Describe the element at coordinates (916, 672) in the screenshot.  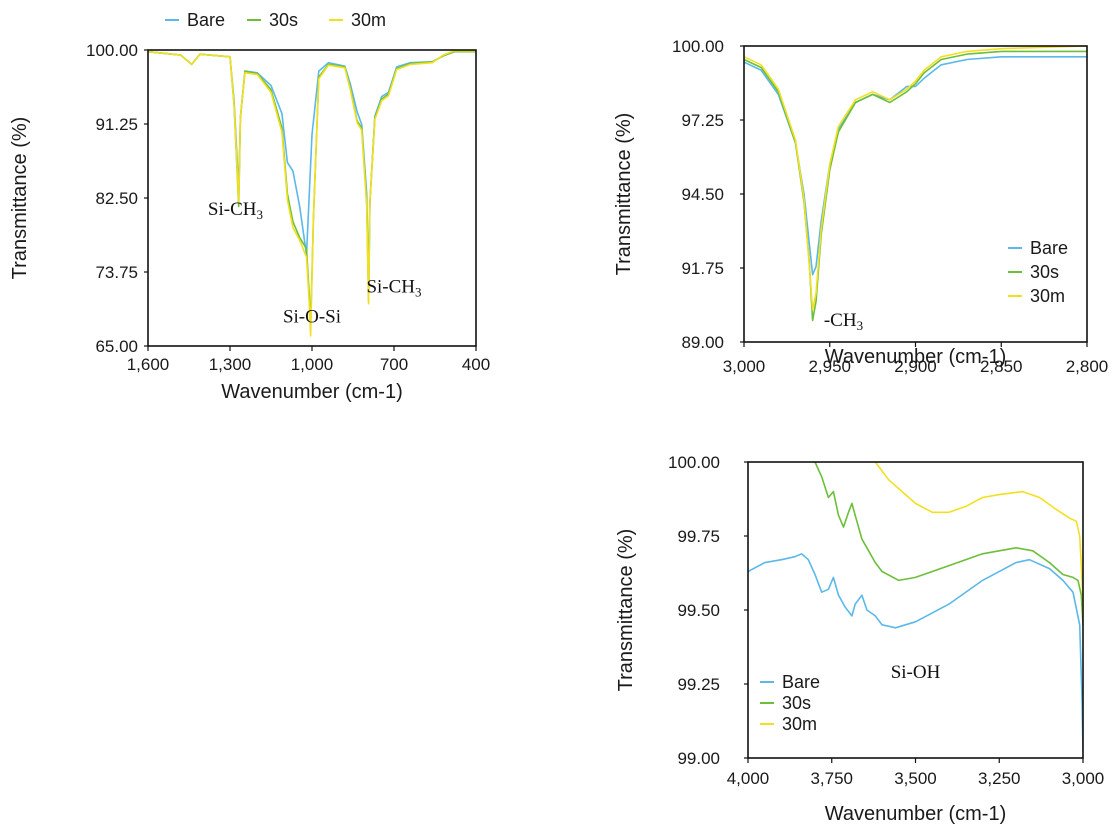
I see `peak-annotation: Si-OH` at that location.